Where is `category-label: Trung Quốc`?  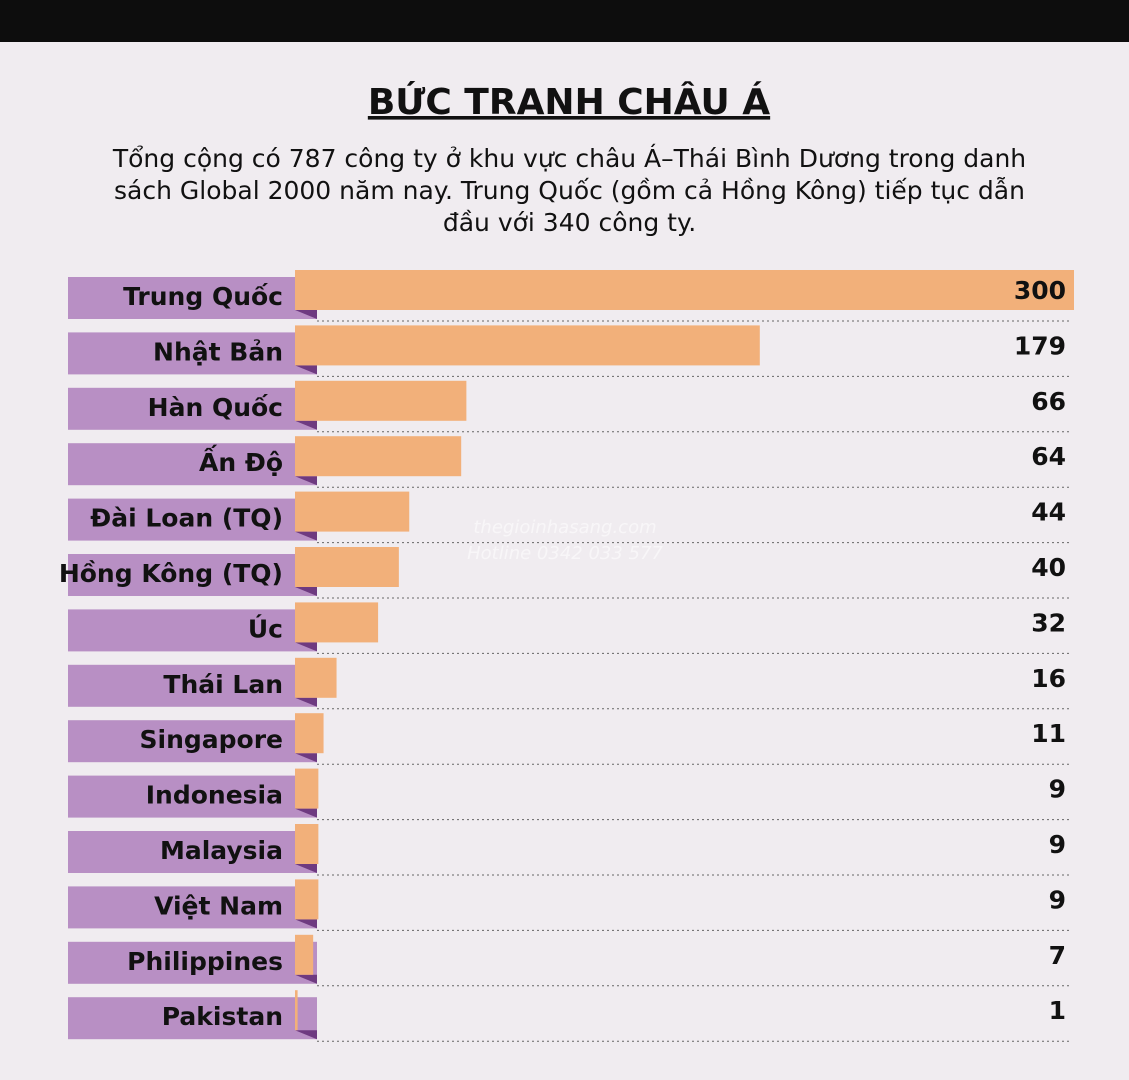
category-label: Trung Quốc is located at coordinates (203, 296).